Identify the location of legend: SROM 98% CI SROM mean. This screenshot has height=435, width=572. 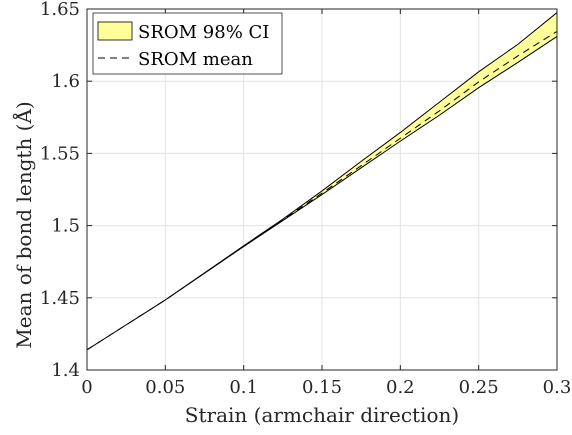
(187, 43).